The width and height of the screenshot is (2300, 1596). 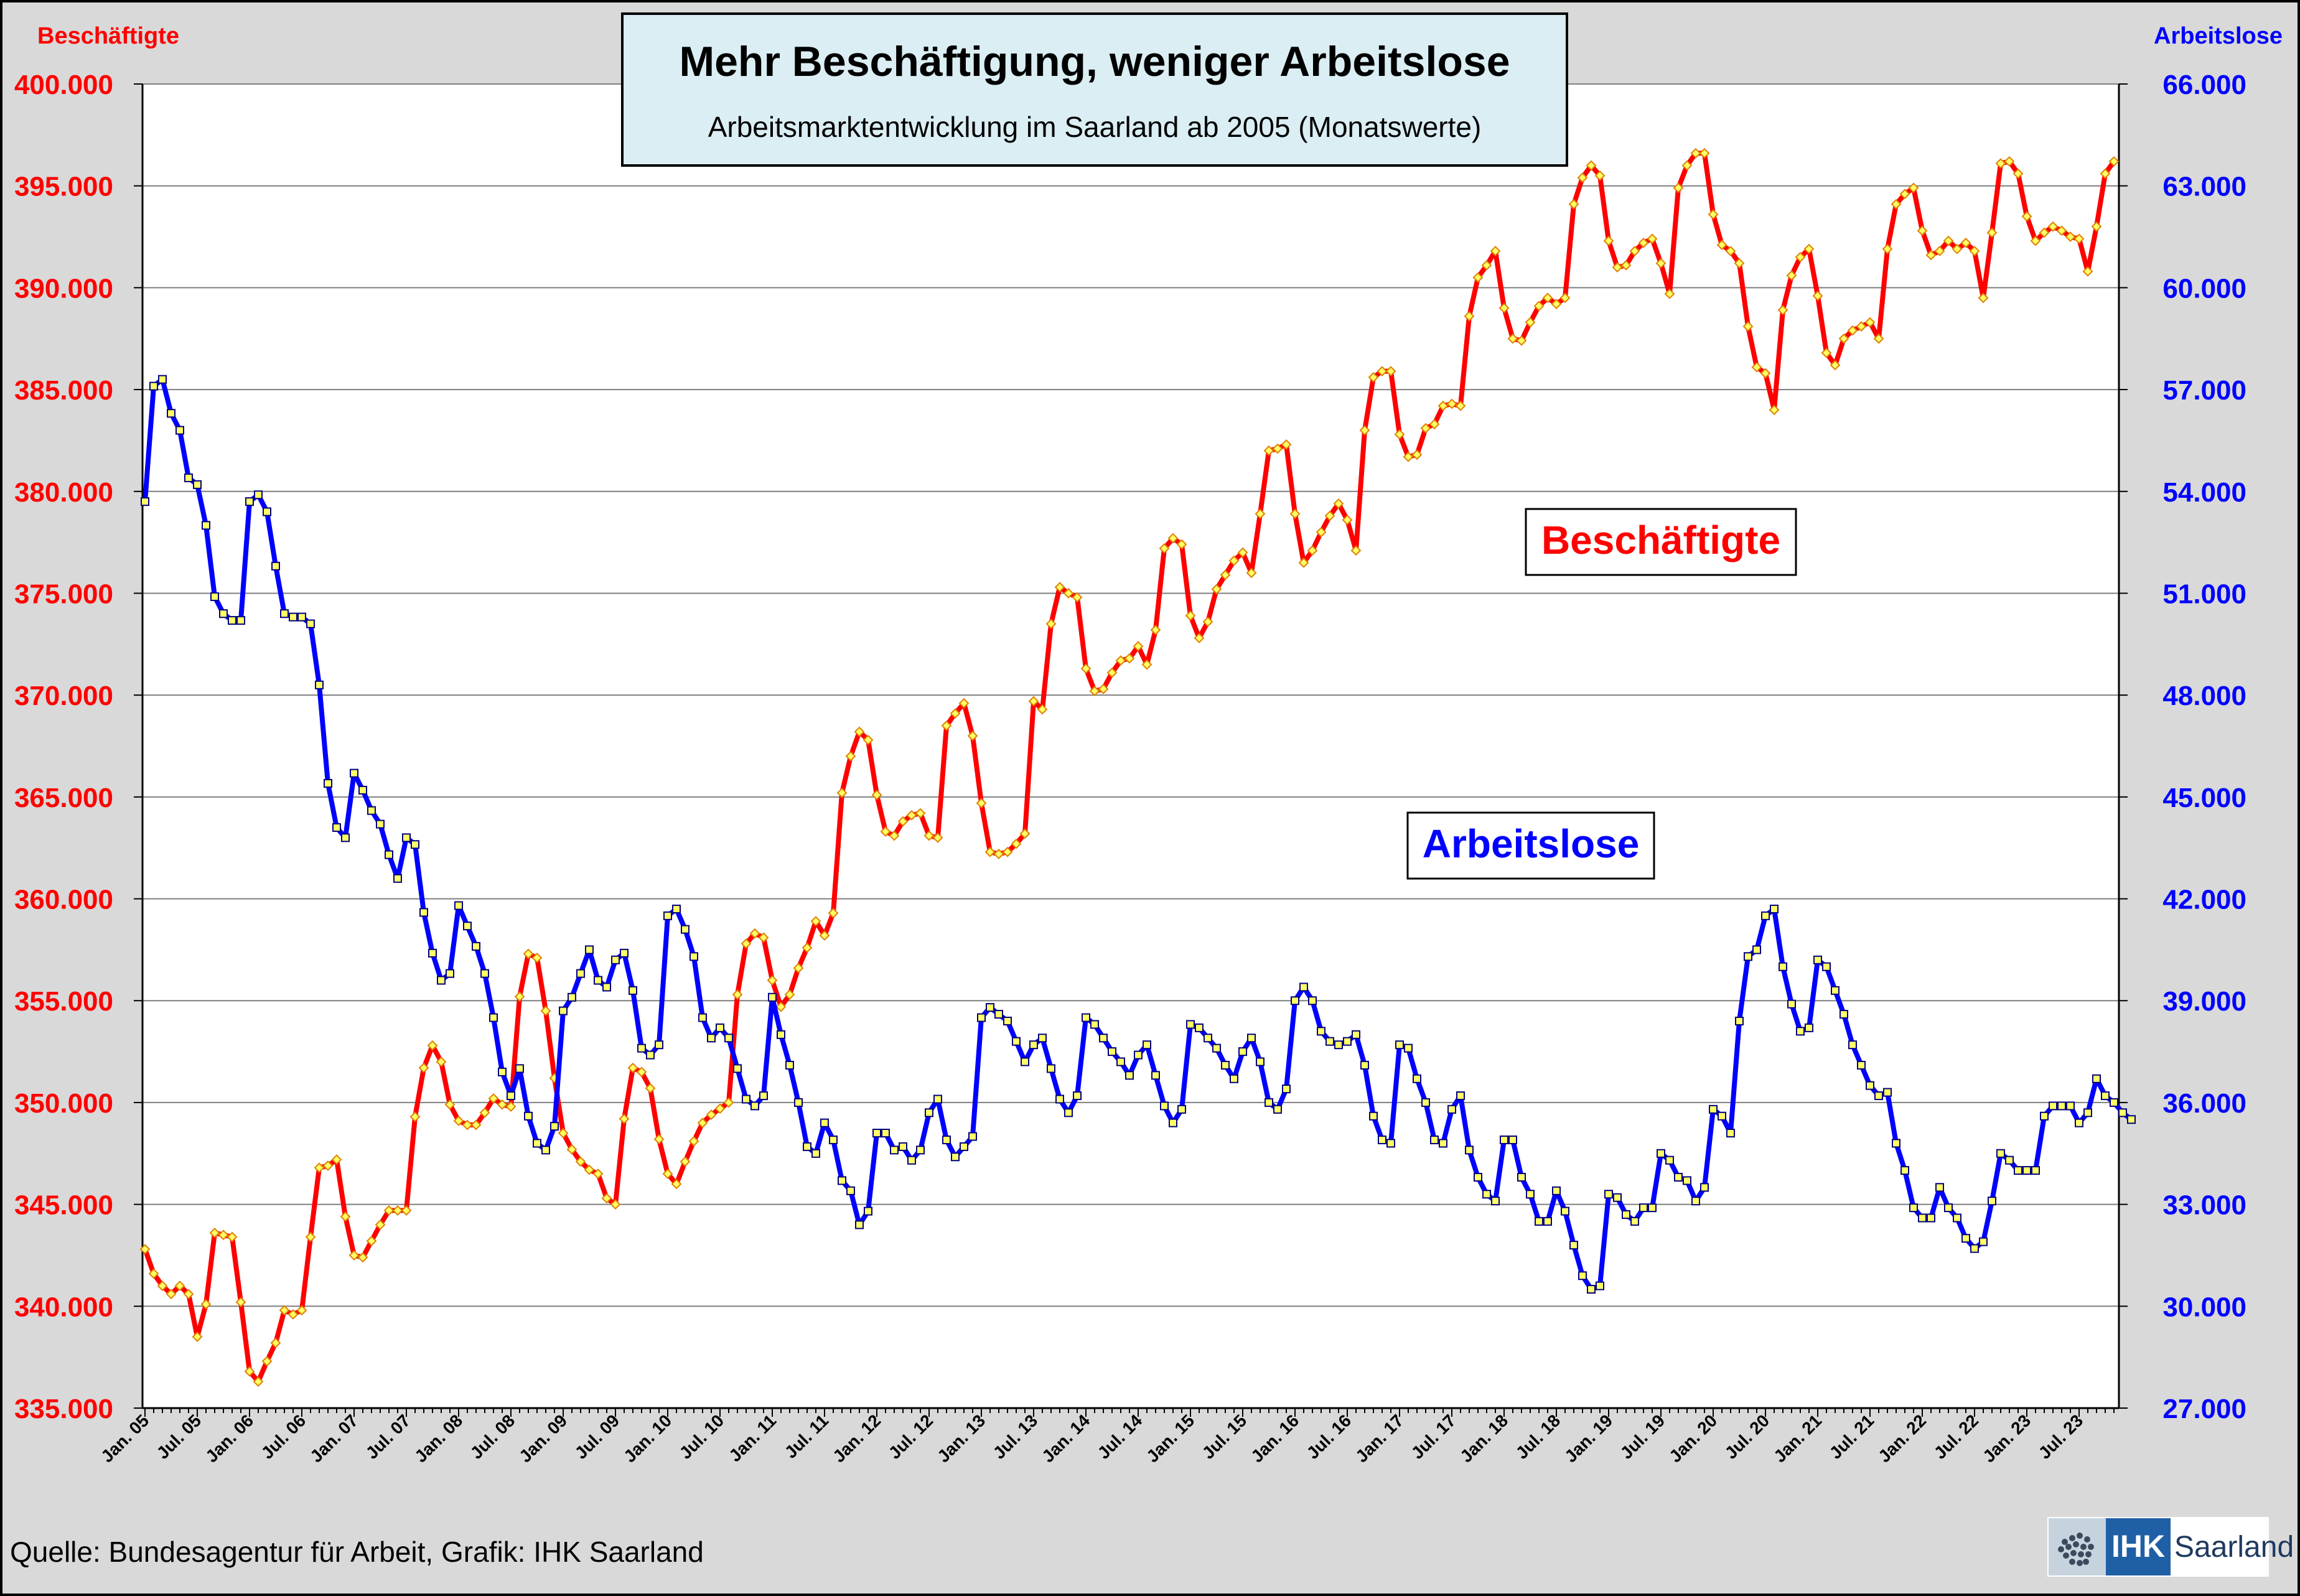 I want to click on y-tick-label-right: 63.000, so click(x=2204, y=187).